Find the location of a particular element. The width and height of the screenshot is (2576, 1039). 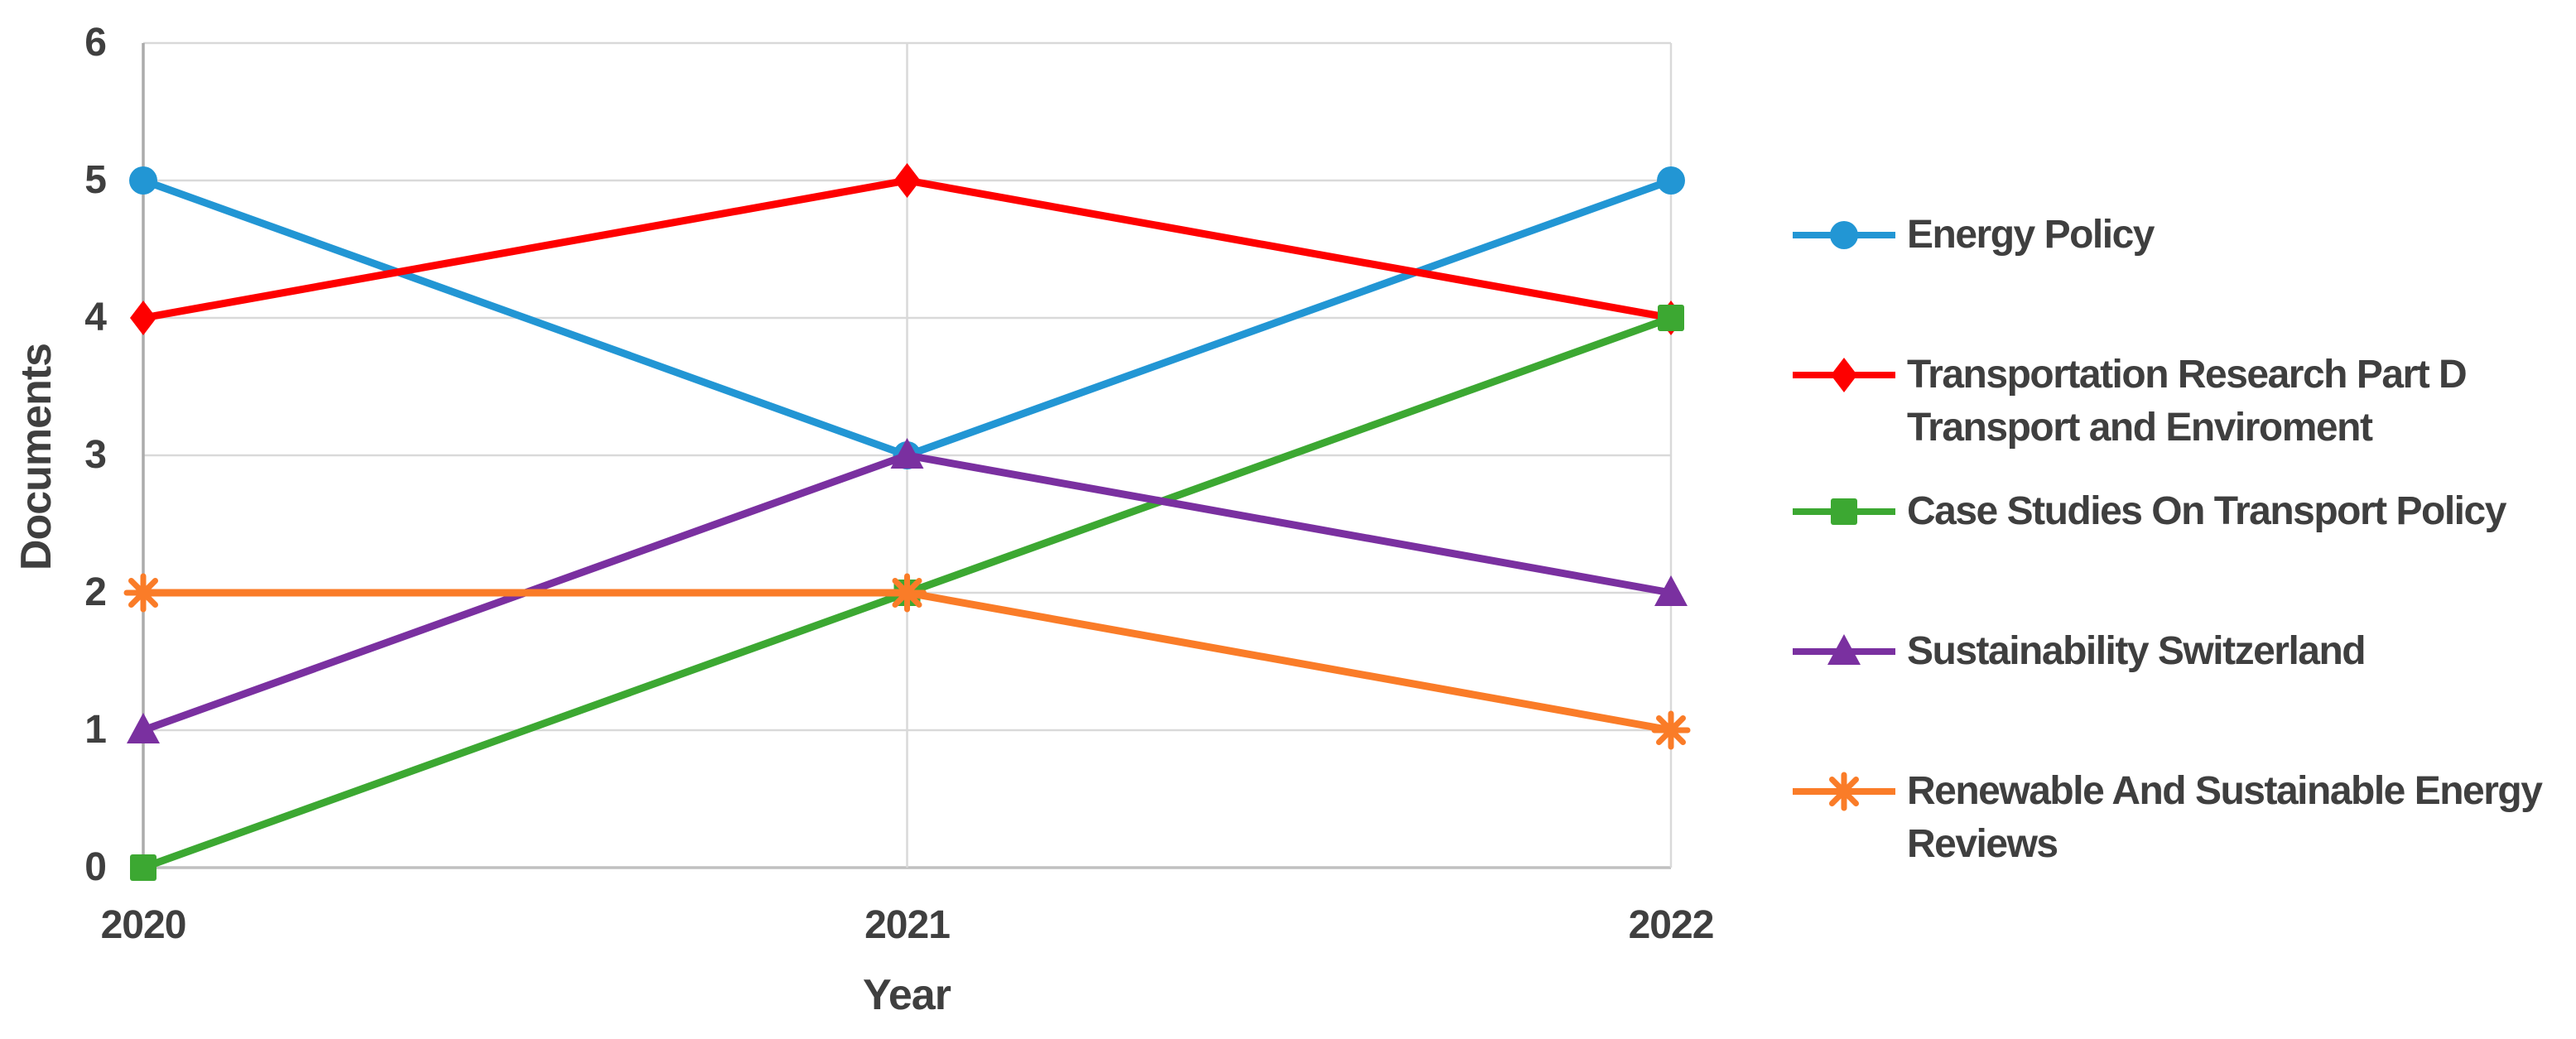

y-tick-label: 6 is located at coordinates (95, 43).